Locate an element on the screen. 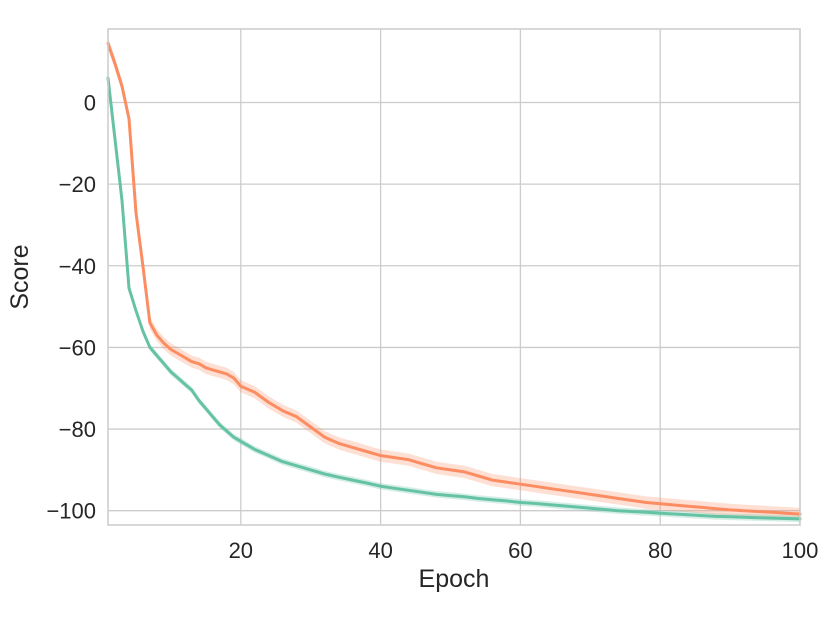  x-tick-label: 100 is located at coordinates (800, 550).